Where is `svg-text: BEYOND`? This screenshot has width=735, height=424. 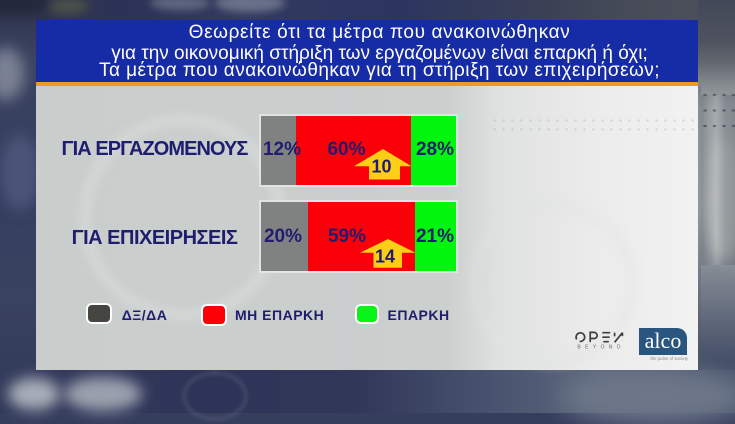 svg-text: BEYOND is located at coordinates (601, 348).